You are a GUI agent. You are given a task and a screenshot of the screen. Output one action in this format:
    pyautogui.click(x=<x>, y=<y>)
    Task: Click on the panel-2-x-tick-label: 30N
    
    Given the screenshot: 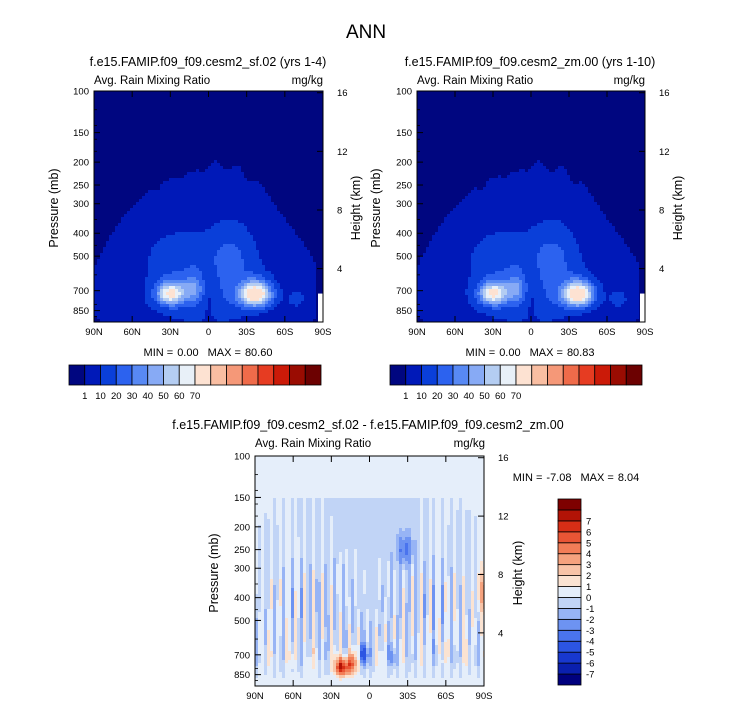 What is the action you would take?
    pyautogui.click(x=493, y=332)
    